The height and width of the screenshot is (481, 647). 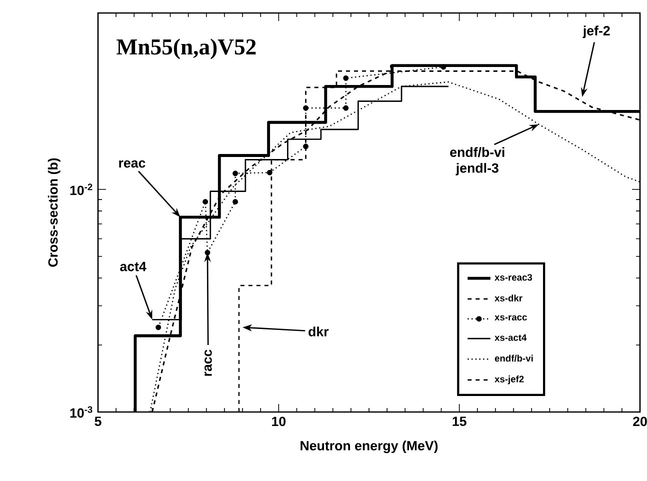 I want to click on x-tick-label: 15, so click(x=459, y=421).